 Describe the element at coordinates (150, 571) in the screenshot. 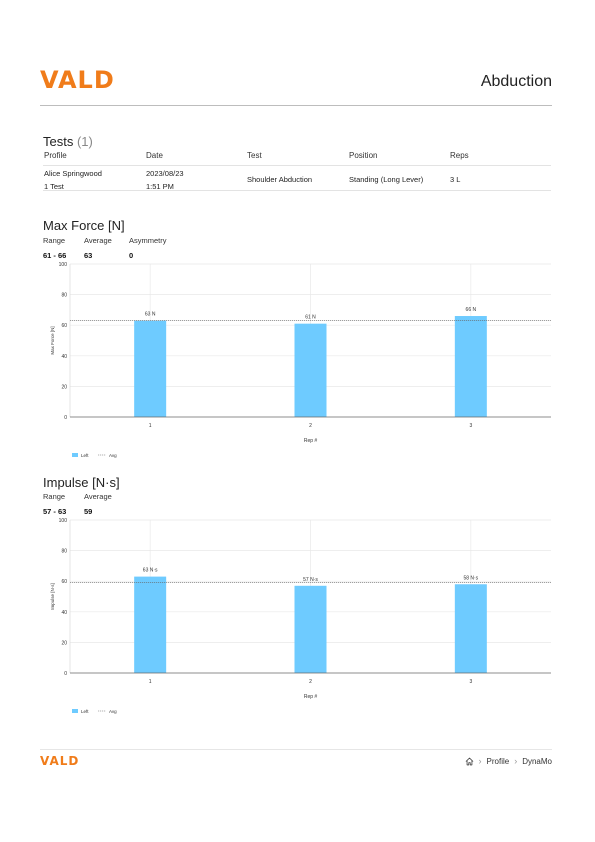

I see `data-label: 63 N·s` at that location.